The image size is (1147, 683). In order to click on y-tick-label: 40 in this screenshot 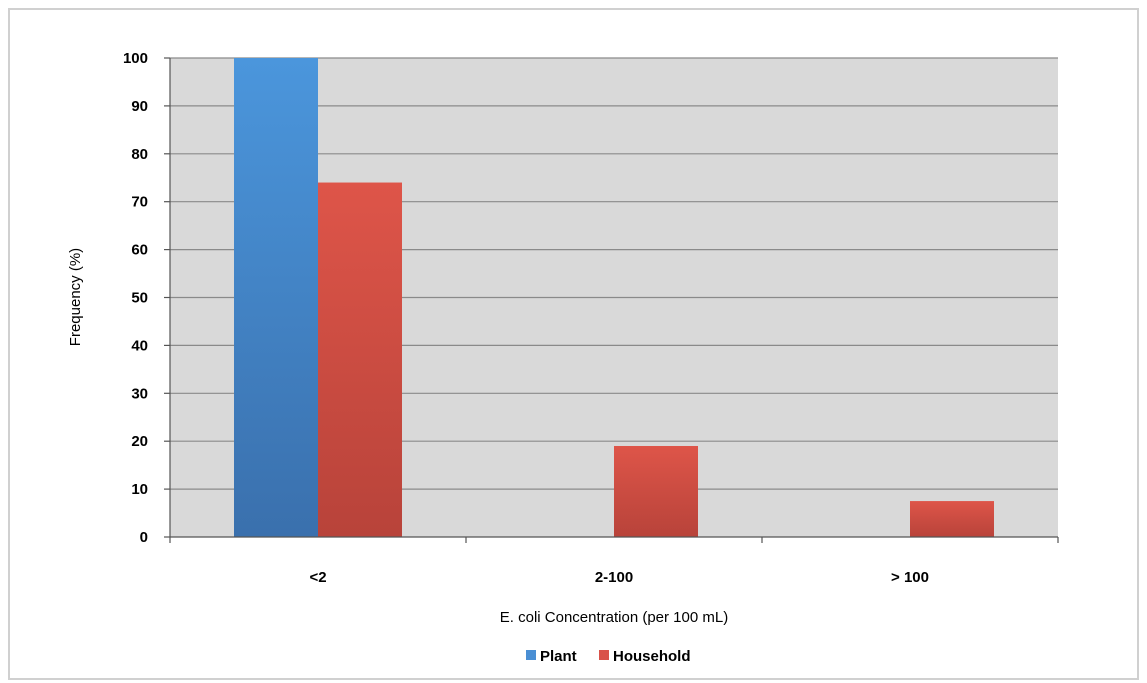, I will do `click(139, 345)`.